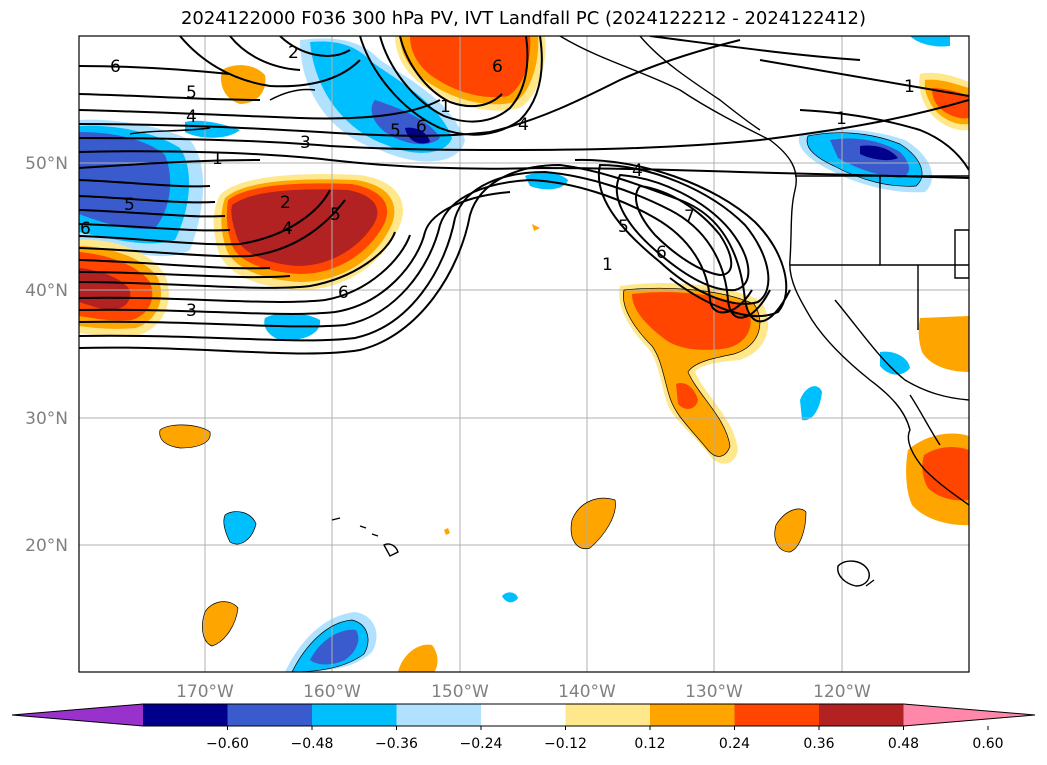 This screenshot has height=765, width=1047. I want to click on colorbar-tick-label: 0.12, so click(649, 744).